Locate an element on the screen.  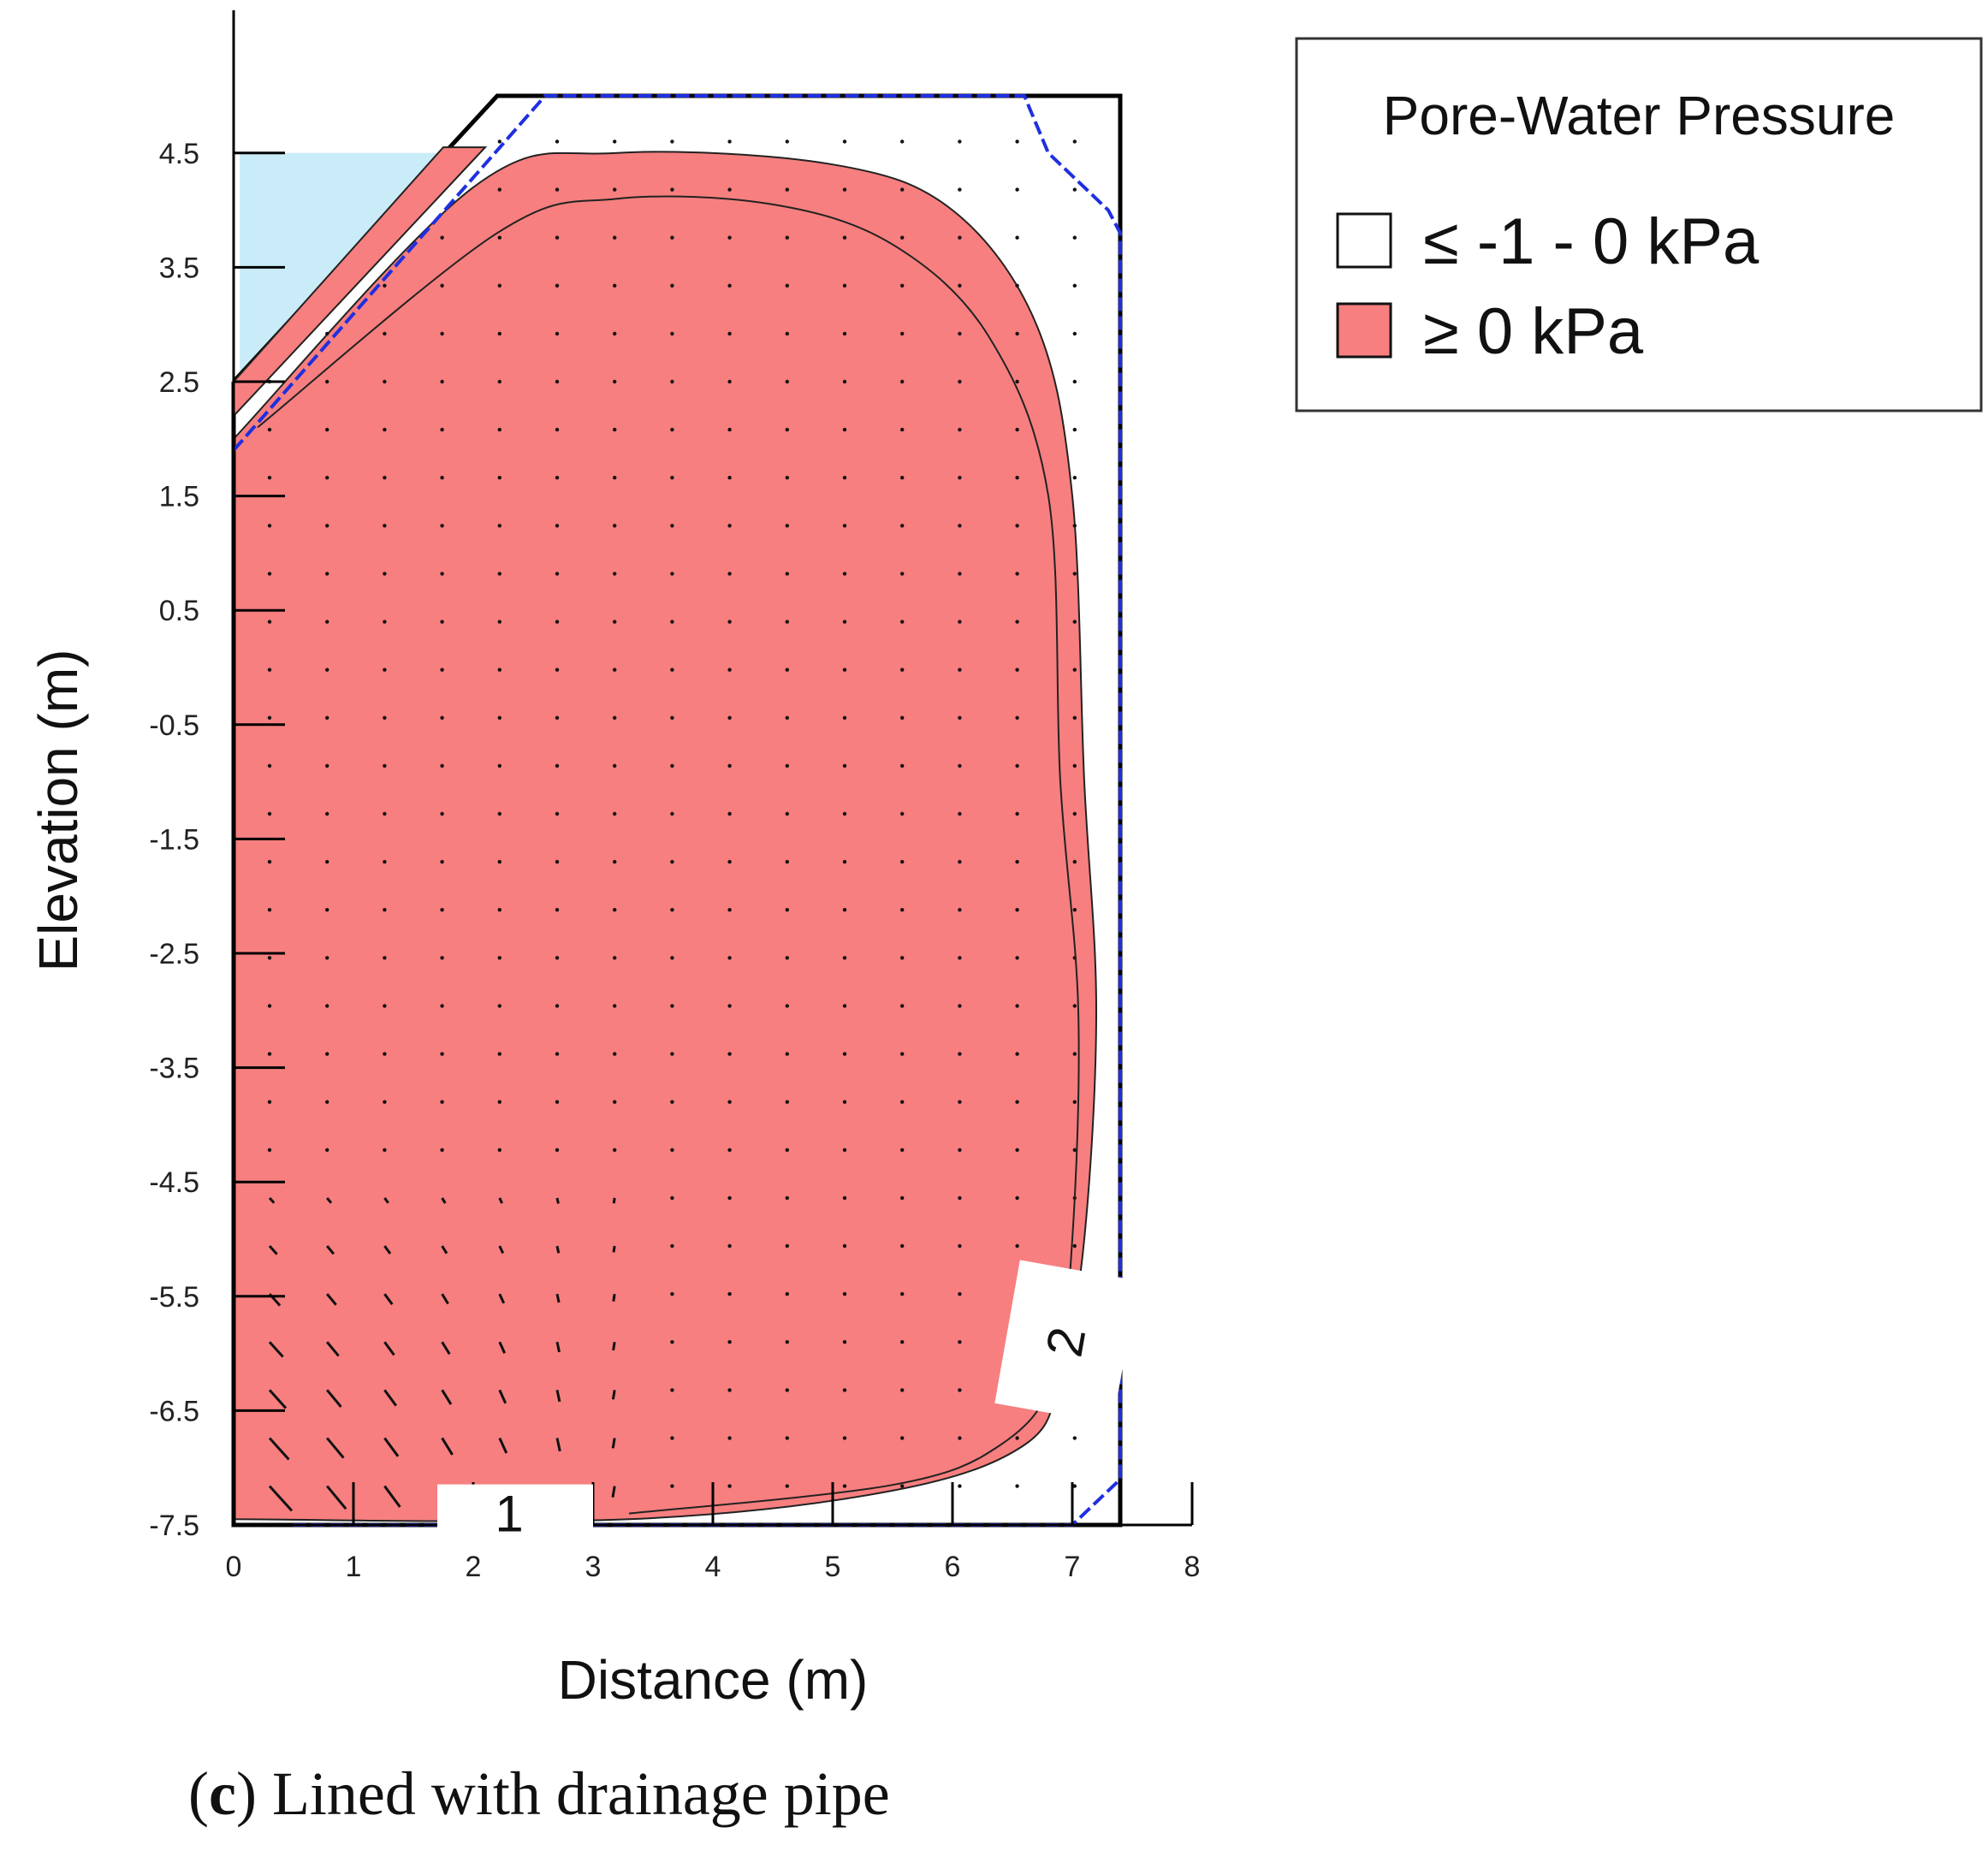
contour-label-1: 1 is located at coordinates (509, 1514).